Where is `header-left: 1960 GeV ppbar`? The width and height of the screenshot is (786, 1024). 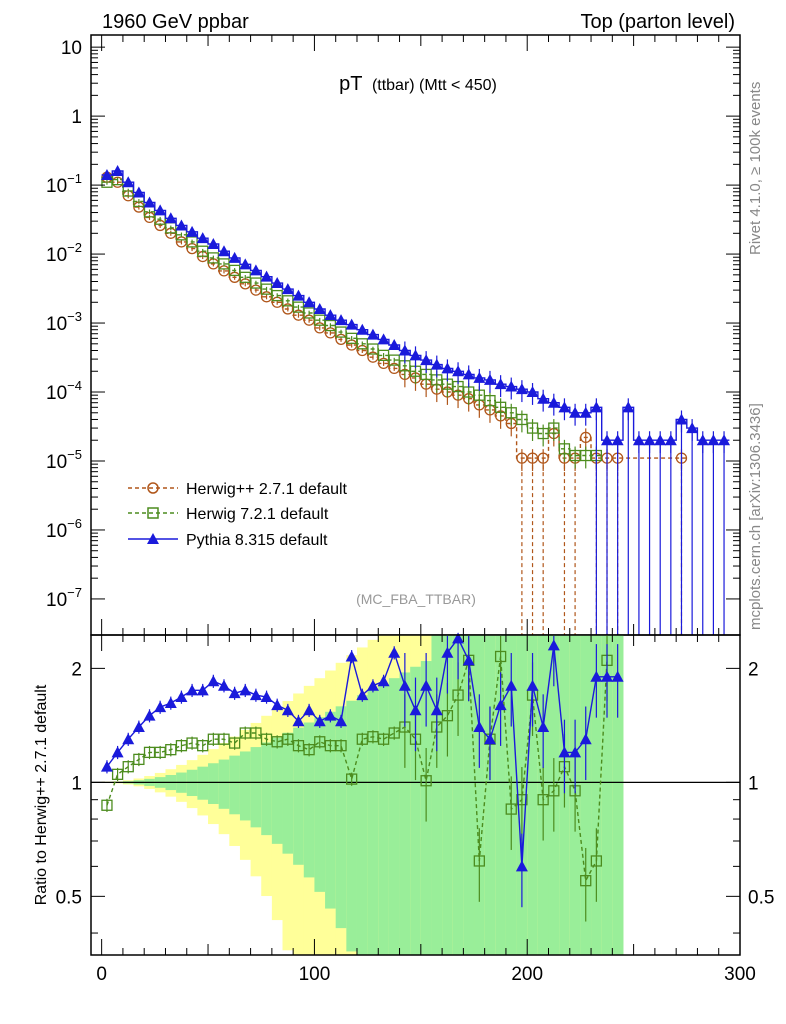 header-left: 1960 GeV ppbar is located at coordinates (175, 22).